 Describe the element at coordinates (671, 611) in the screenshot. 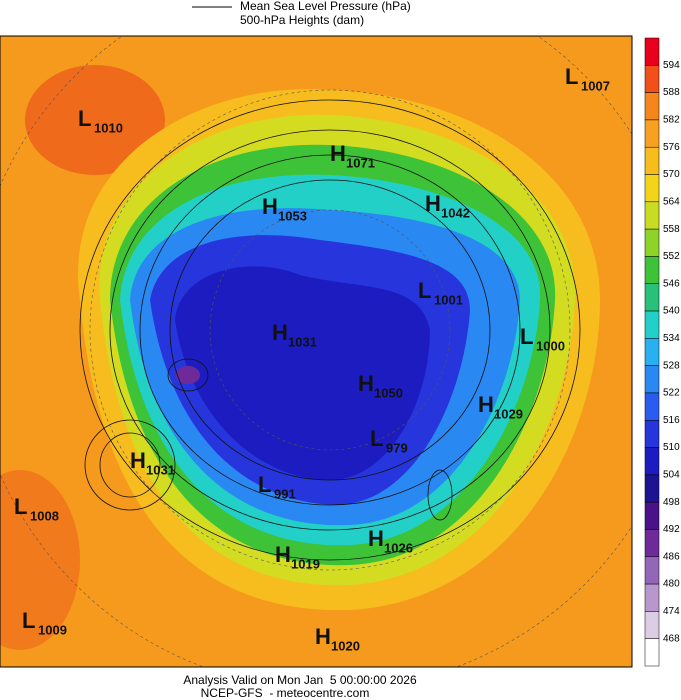

I see `colorbar-label: 474` at that location.